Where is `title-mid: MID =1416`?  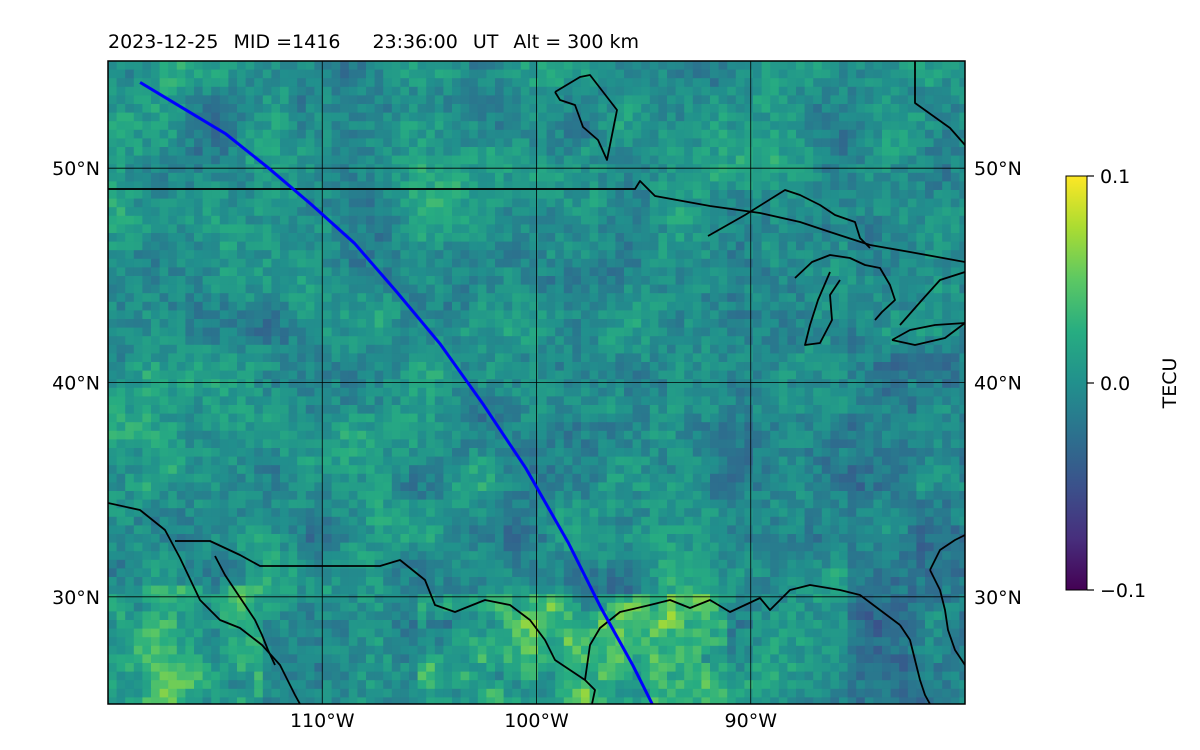 title-mid: MID =1416 is located at coordinates (286, 42).